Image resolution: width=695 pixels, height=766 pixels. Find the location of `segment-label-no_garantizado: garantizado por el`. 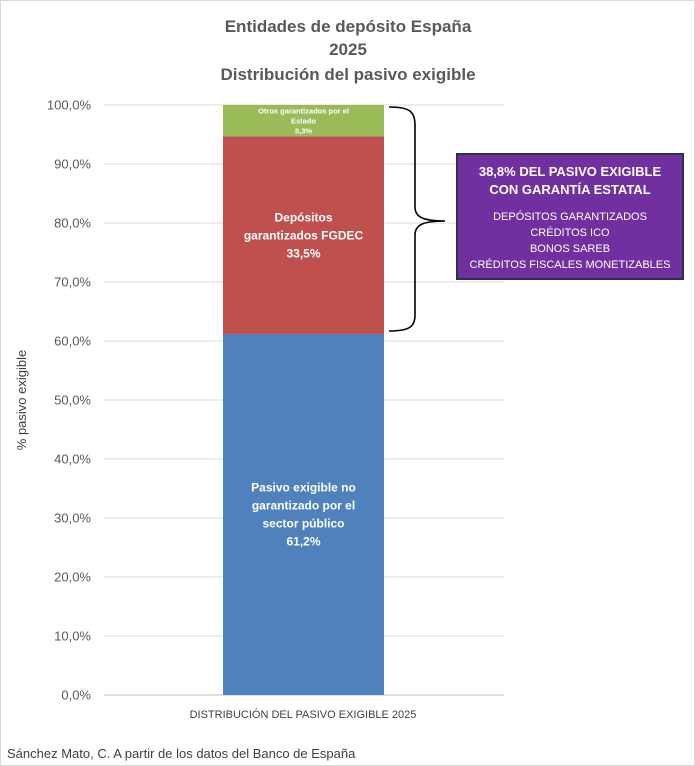

segment-label-no_garantizado: garantizado por el is located at coordinates (303, 506).